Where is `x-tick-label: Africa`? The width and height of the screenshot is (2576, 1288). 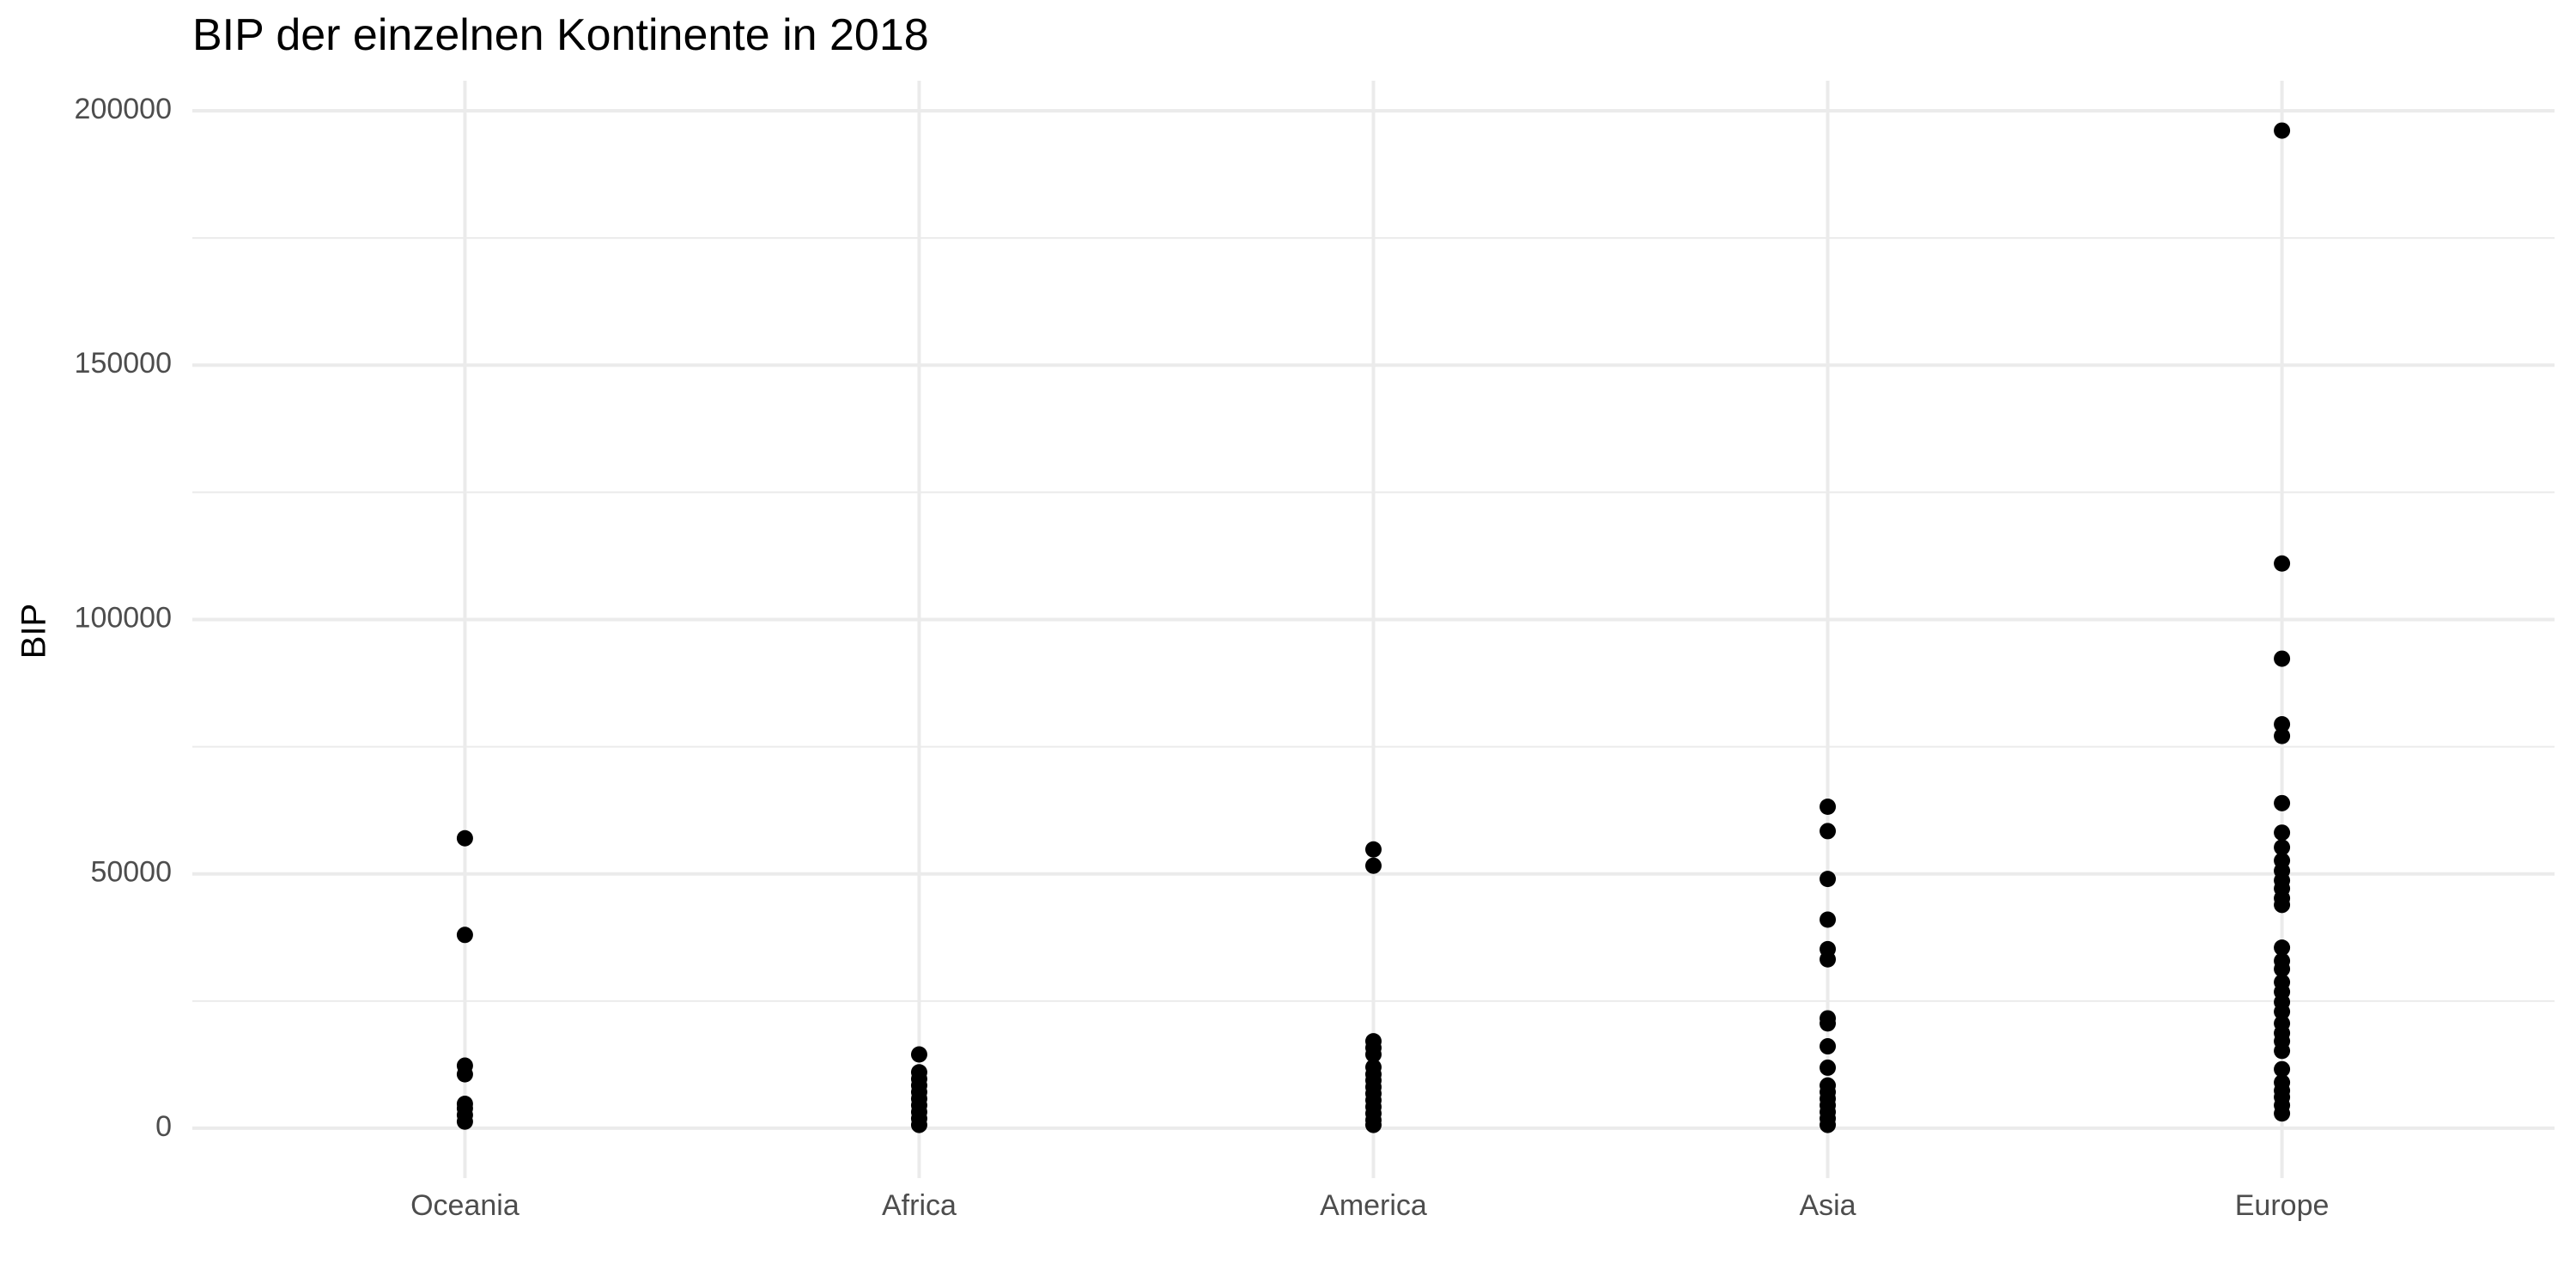 x-tick-label: Africa is located at coordinates (919, 1206).